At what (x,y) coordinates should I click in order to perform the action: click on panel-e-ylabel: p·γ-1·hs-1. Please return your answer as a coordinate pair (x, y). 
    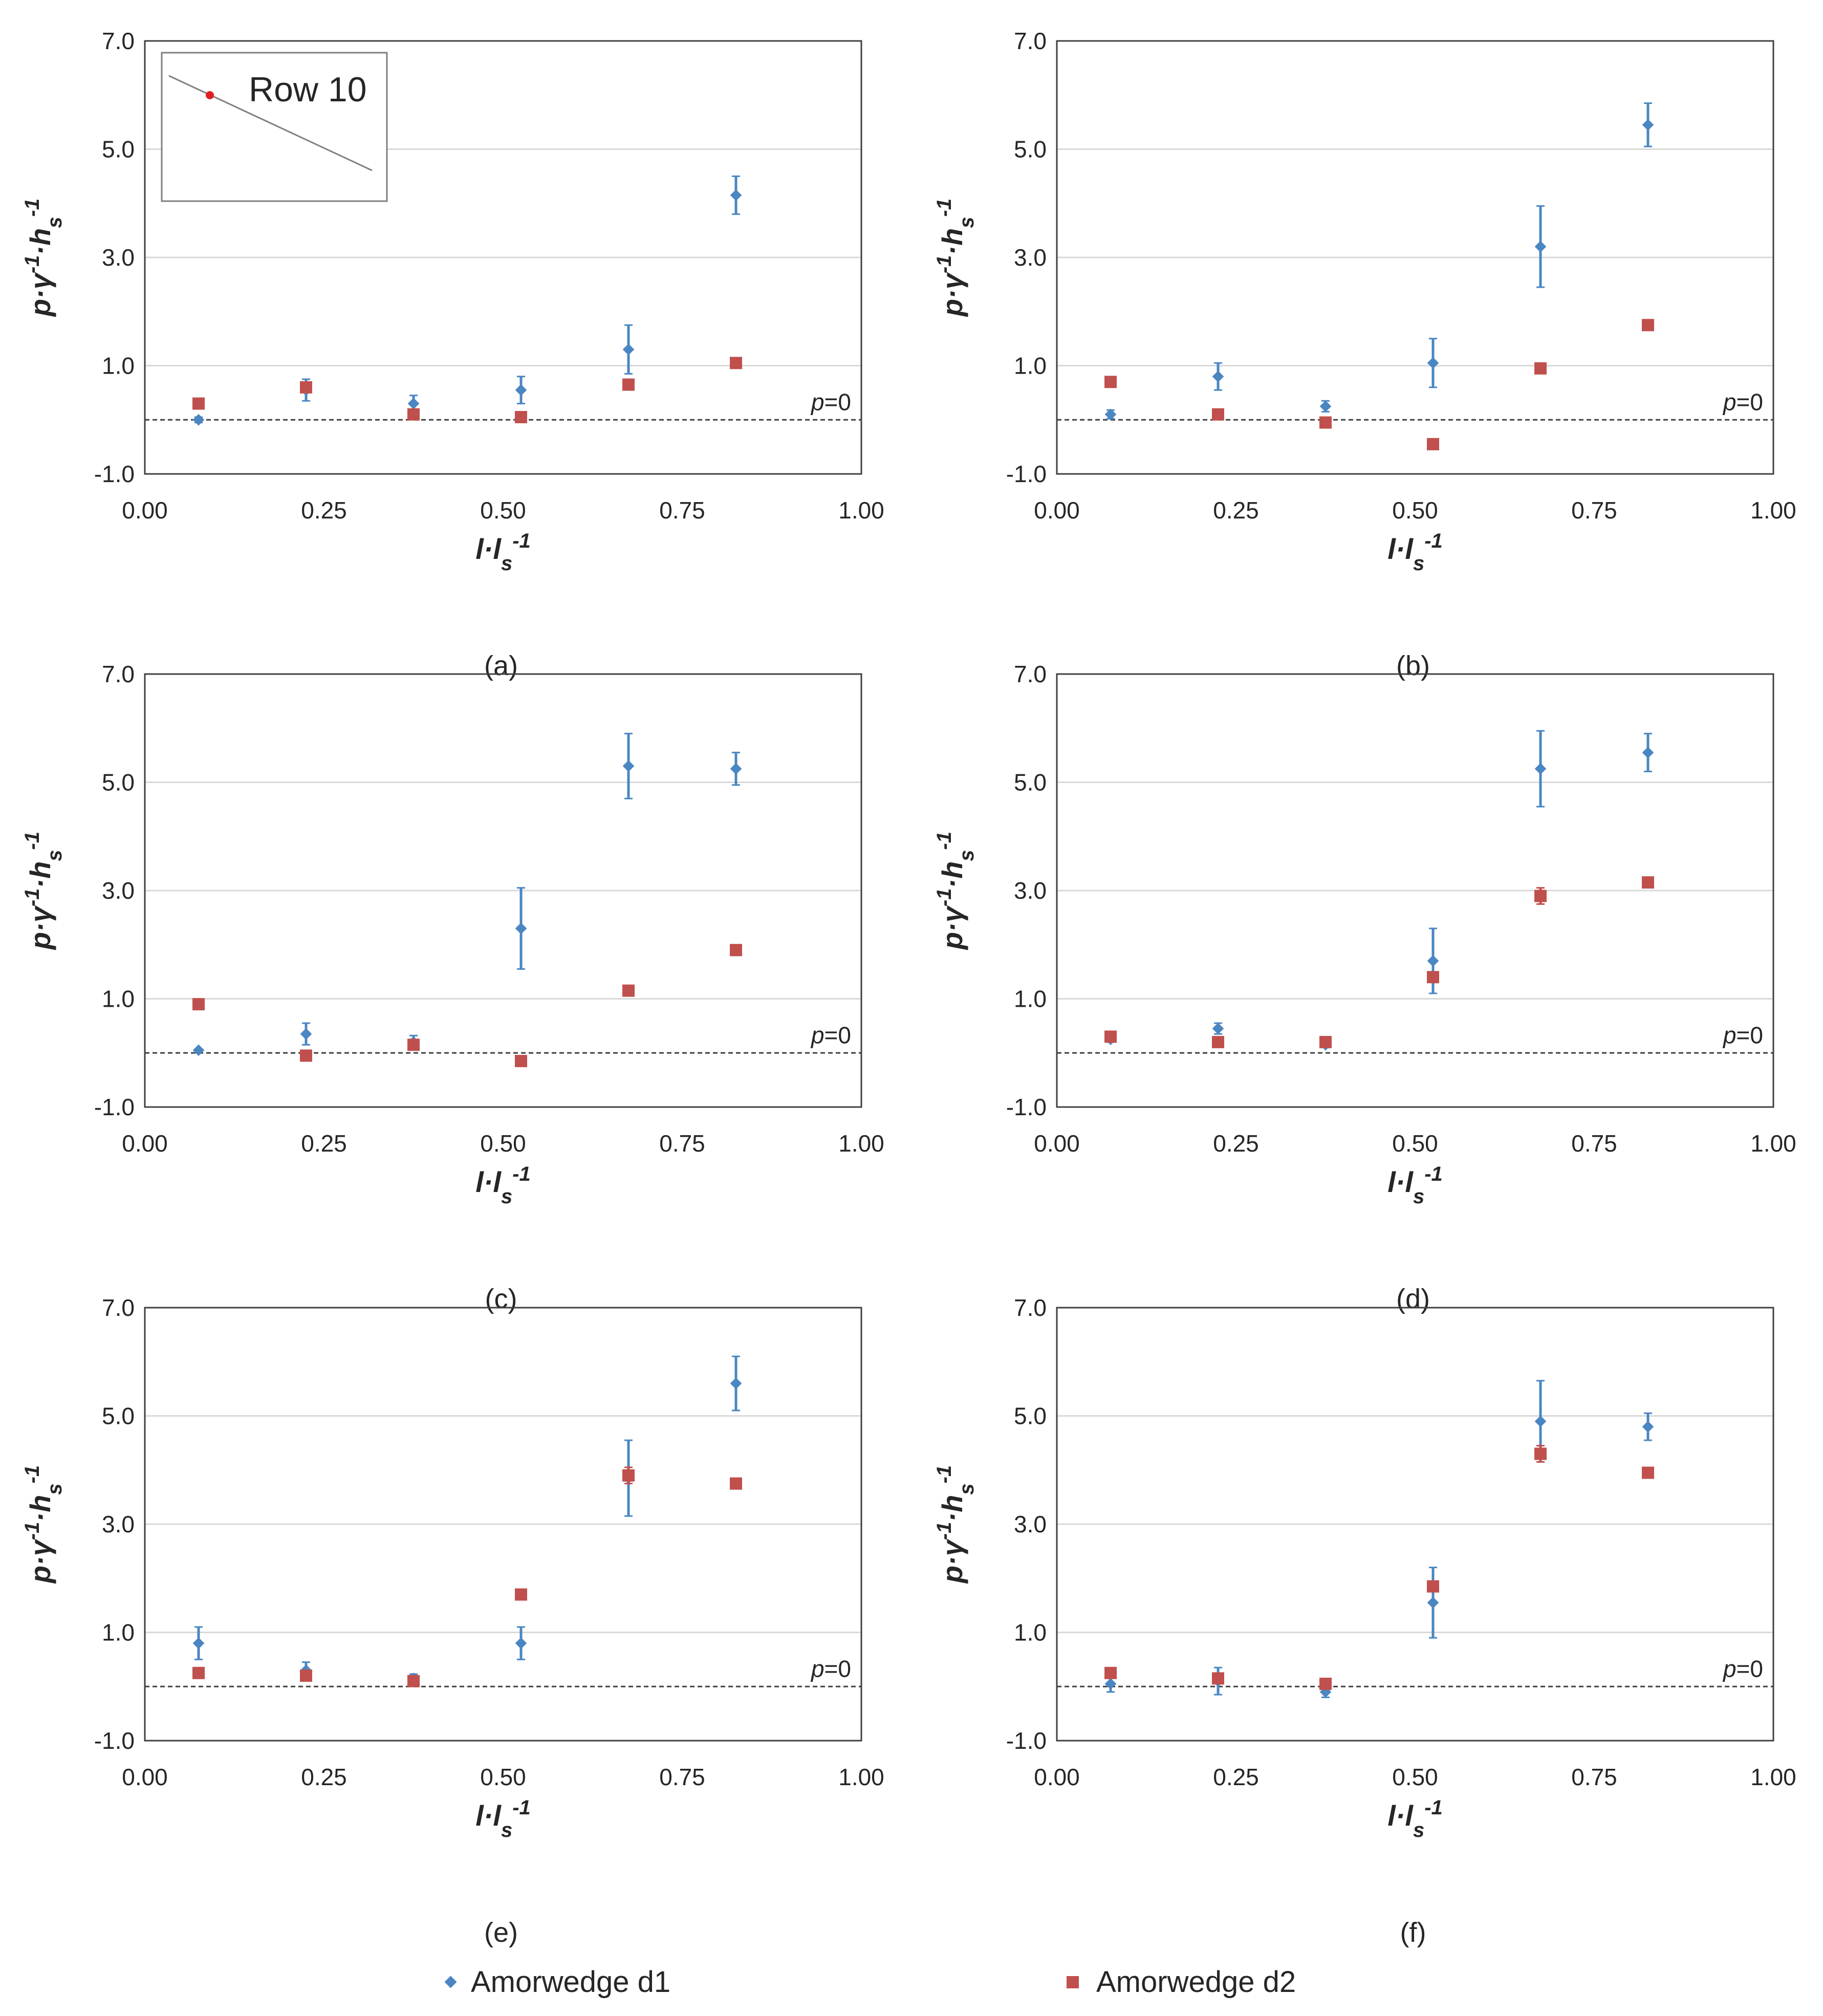
    Looking at the image, I should click on (43, 1524).